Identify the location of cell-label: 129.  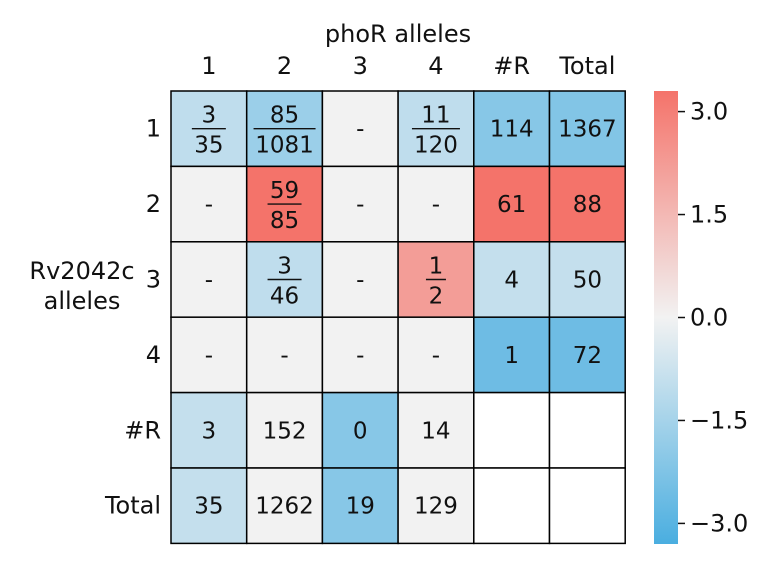
(436, 507).